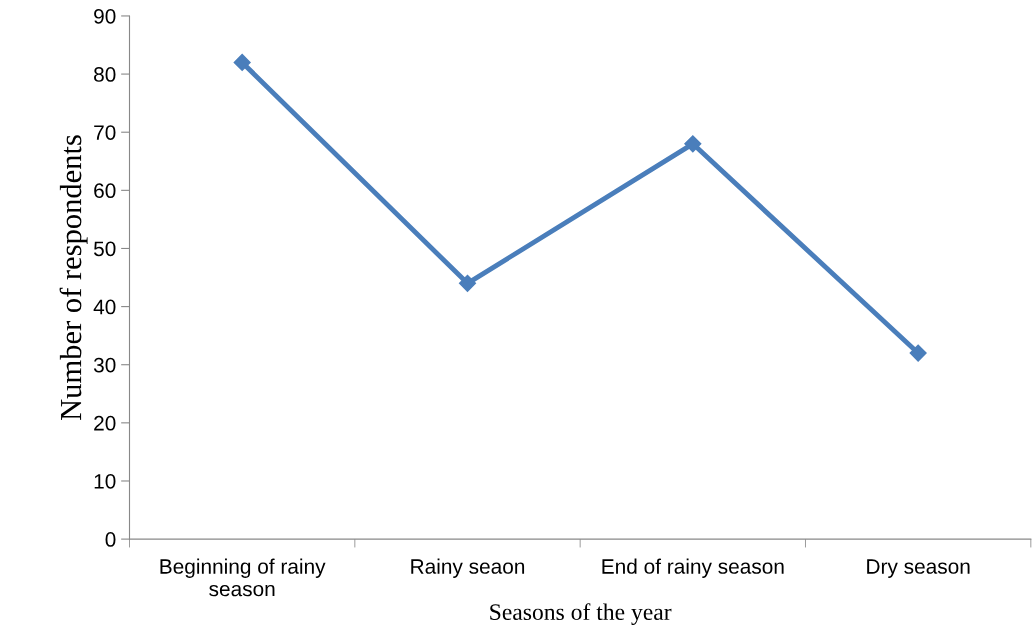 The height and width of the screenshot is (638, 1036). I want to click on x-axis-title: Seasons of the year, so click(581, 614).